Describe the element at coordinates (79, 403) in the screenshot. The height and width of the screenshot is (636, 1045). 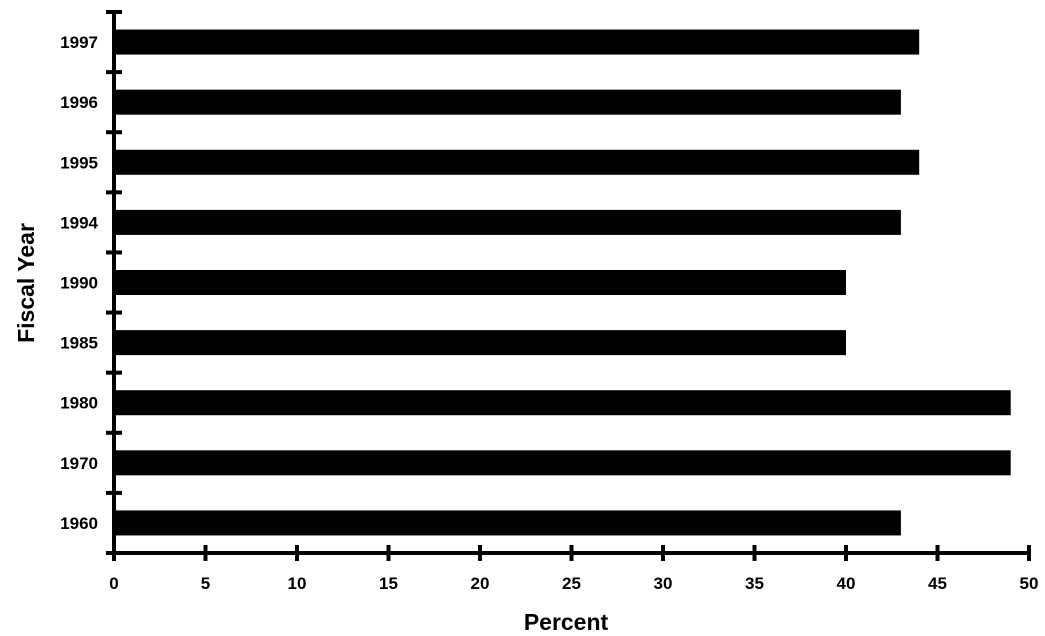
I see `y-tick-label-1980: 1980` at that location.